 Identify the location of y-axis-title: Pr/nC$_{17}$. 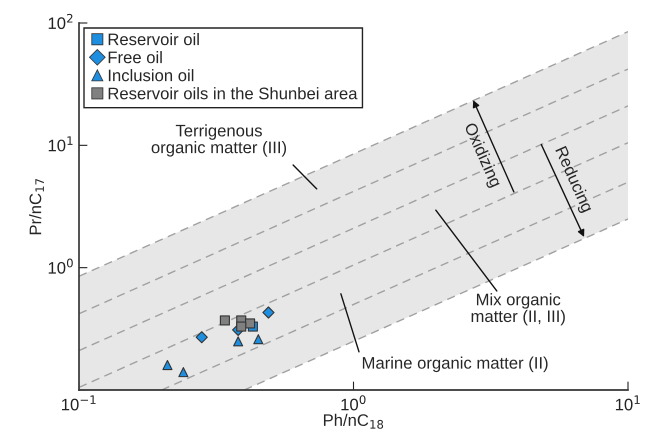
(36, 206).